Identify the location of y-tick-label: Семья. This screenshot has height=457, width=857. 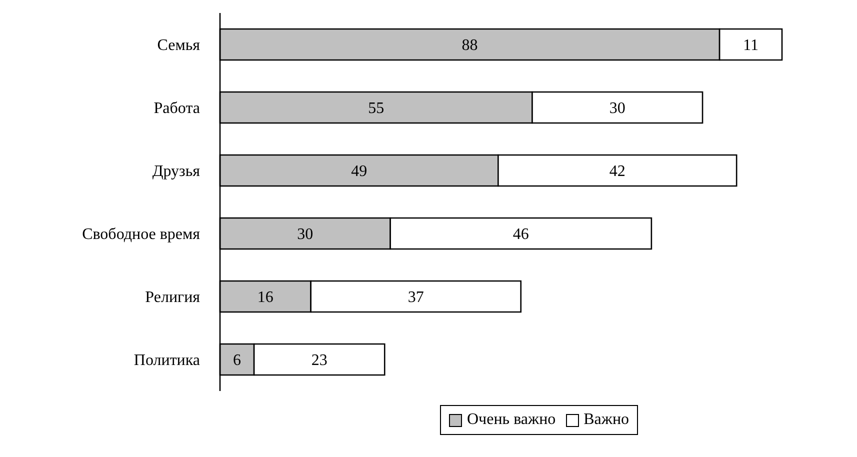
(179, 45).